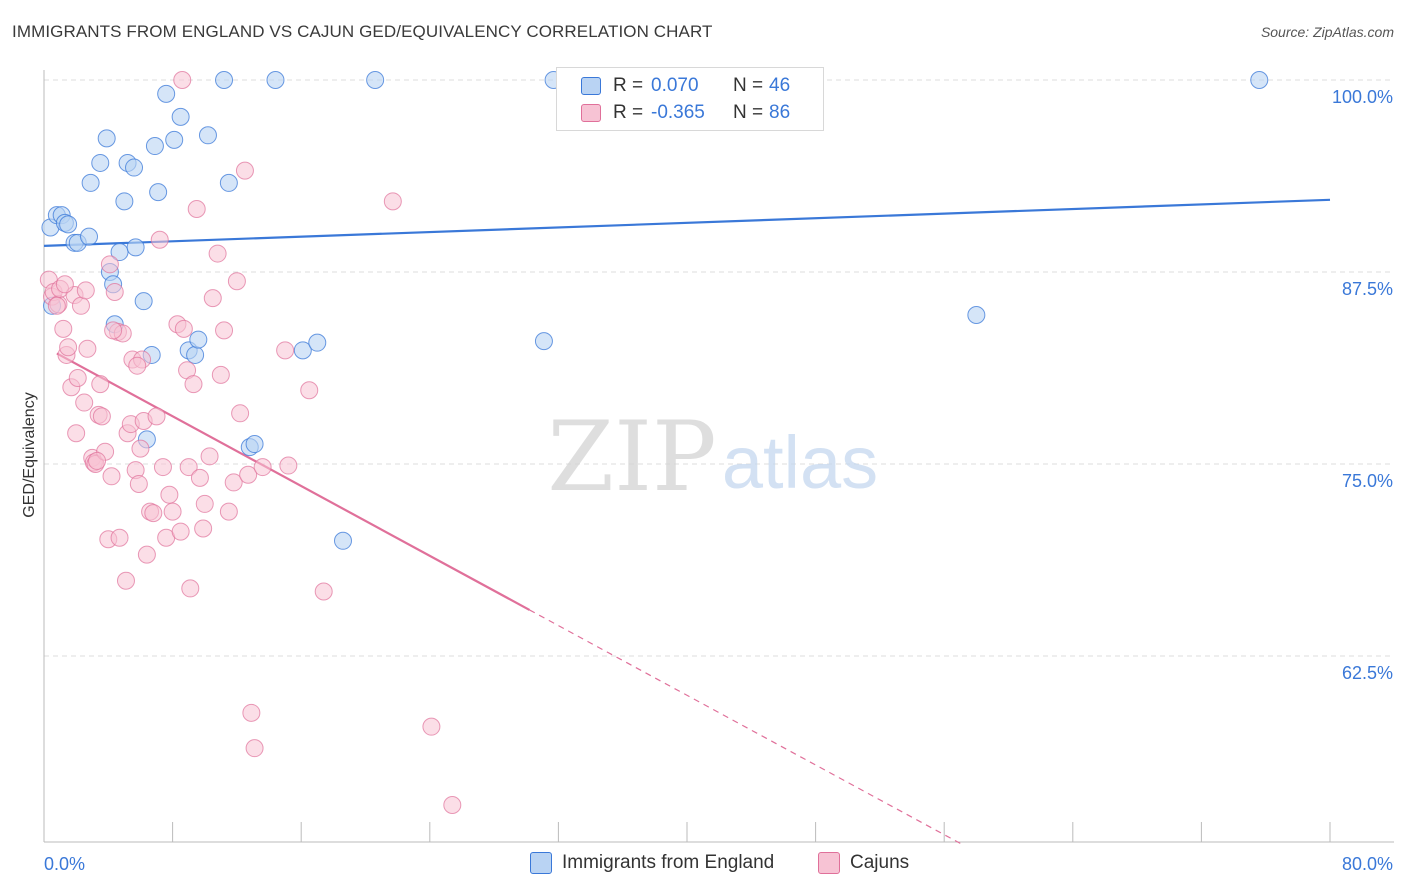 This screenshot has height=892, width=1406. What do you see at coordinates (748, 85) in the screenshot?
I see `legend-n-label: N =` at bounding box center [748, 85].